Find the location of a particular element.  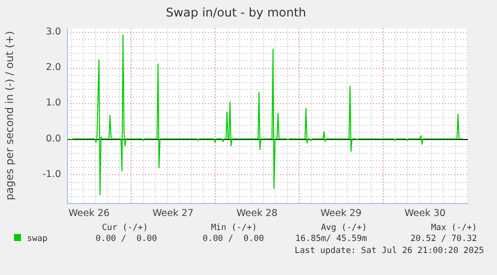

legend-label: swap is located at coordinates (37, 239).